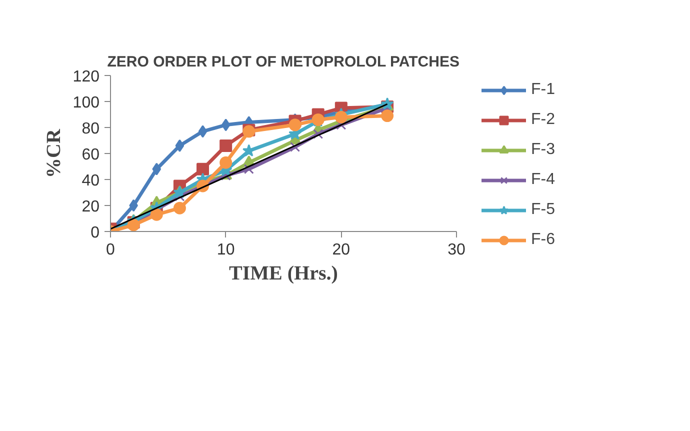 The width and height of the screenshot is (690, 431). What do you see at coordinates (283, 273) in the screenshot?
I see `x-axis-title: TIME (Hrs.)` at bounding box center [283, 273].